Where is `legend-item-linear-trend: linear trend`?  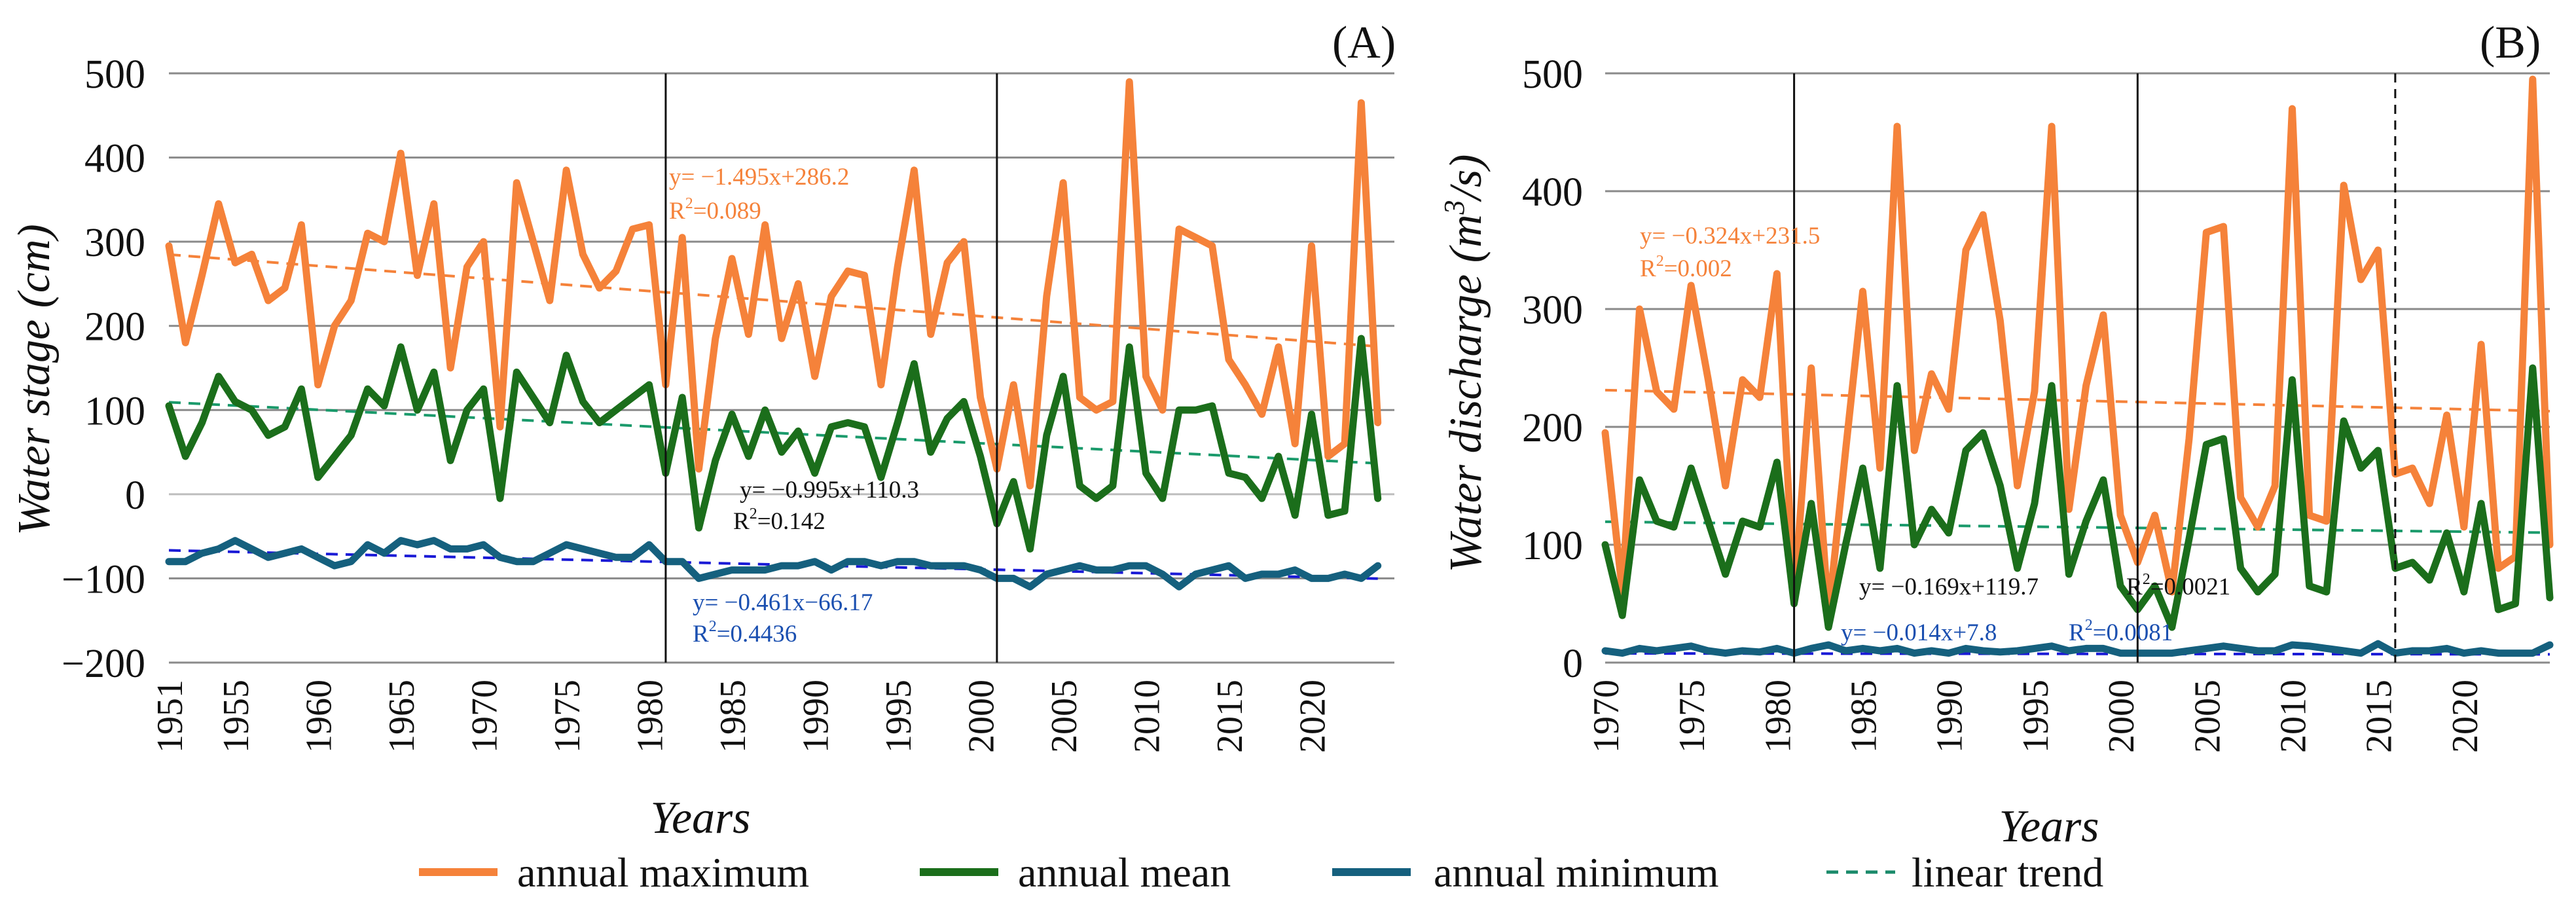
legend-item-linear-trend: linear trend is located at coordinates (1964, 872).